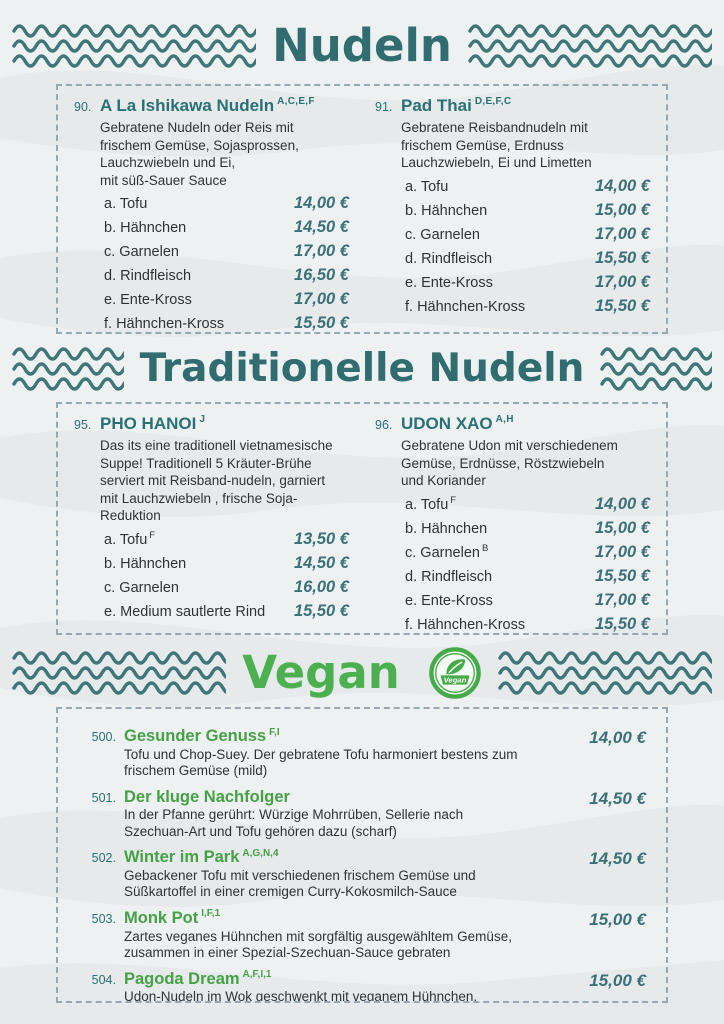 This screenshot has height=1024, width=724. I want to click on option-name: e. Ente-Kross, so click(449, 600).